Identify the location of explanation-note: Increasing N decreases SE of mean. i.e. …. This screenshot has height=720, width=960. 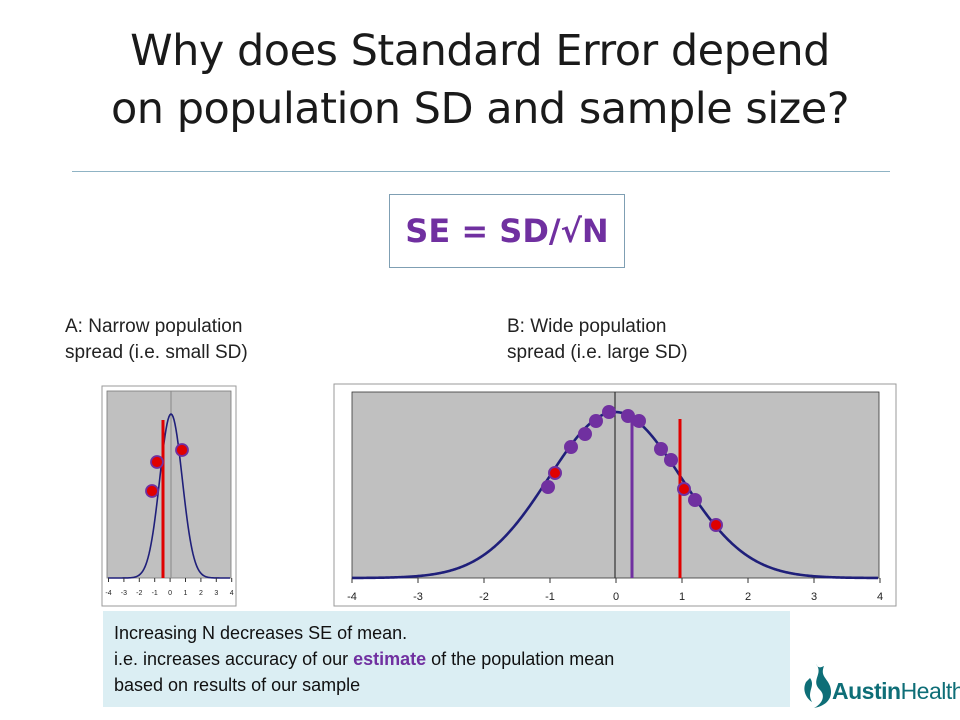
(446, 659).